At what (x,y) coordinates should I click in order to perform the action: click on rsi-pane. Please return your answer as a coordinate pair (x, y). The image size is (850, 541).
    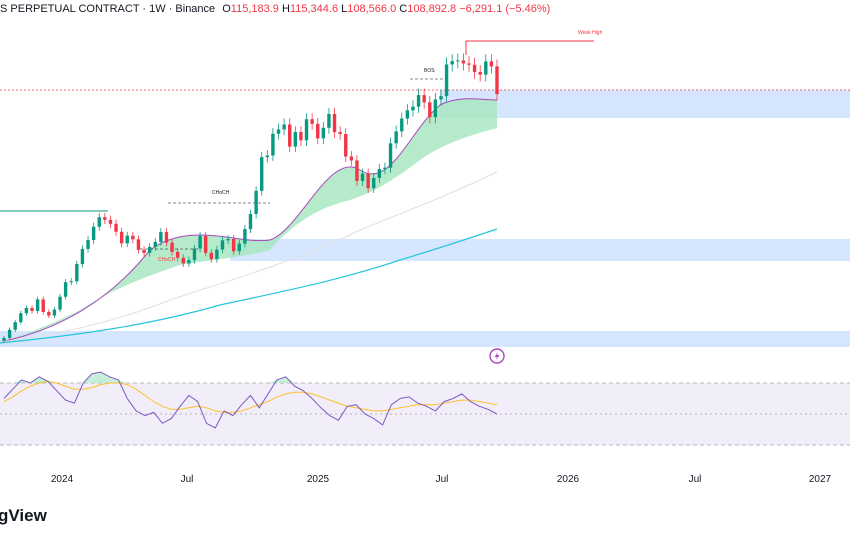
    Looking at the image, I should click on (425, 408).